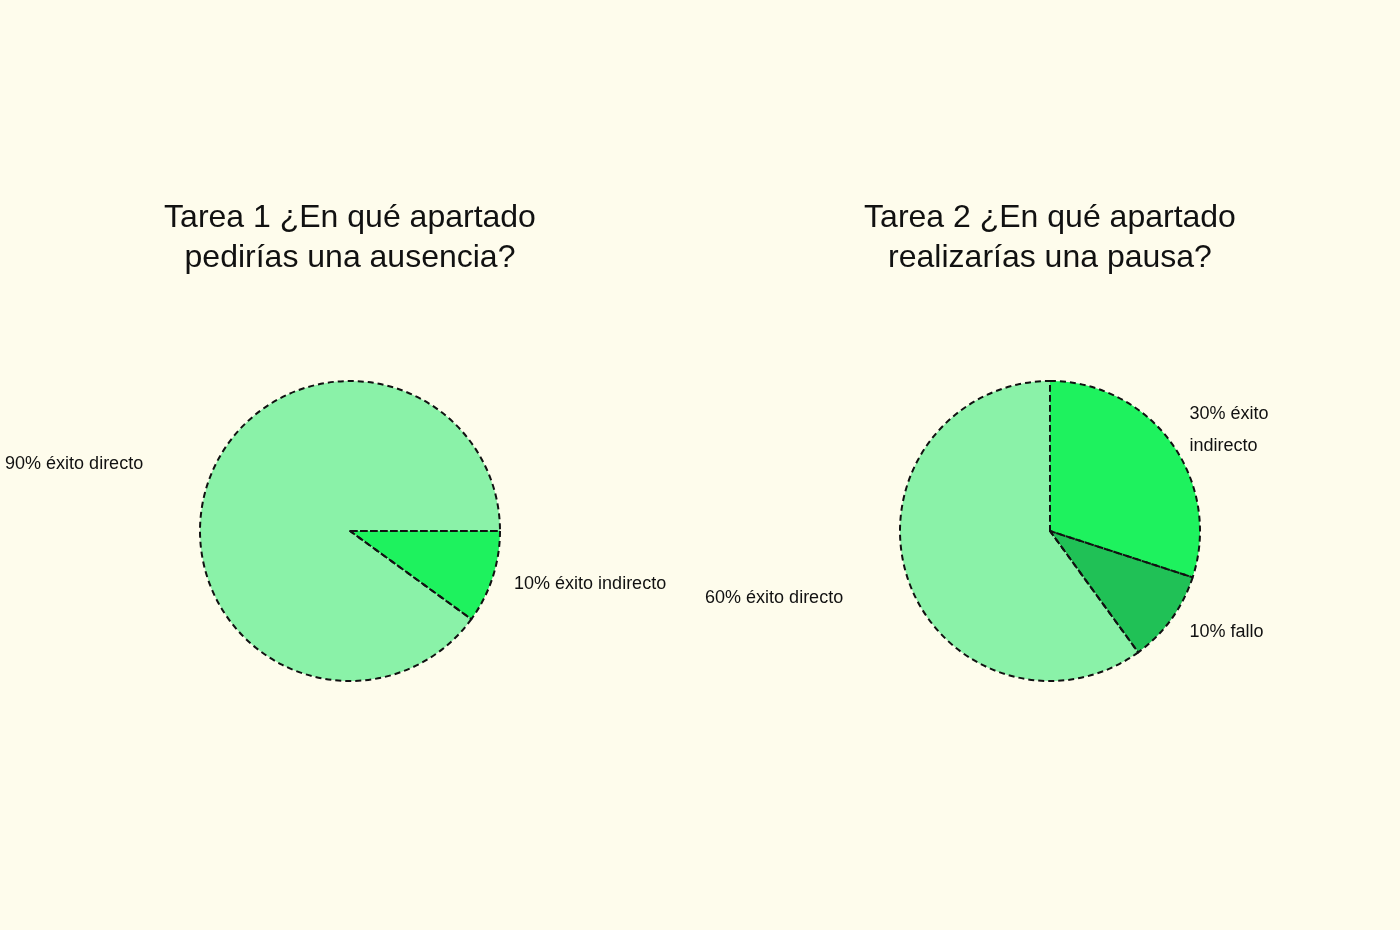 Image resolution: width=1400 pixels, height=930 pixels. Describe the element at coordinates (1226, 631) in the screenshot. I see `slice-label: 10% fallo` at that location.